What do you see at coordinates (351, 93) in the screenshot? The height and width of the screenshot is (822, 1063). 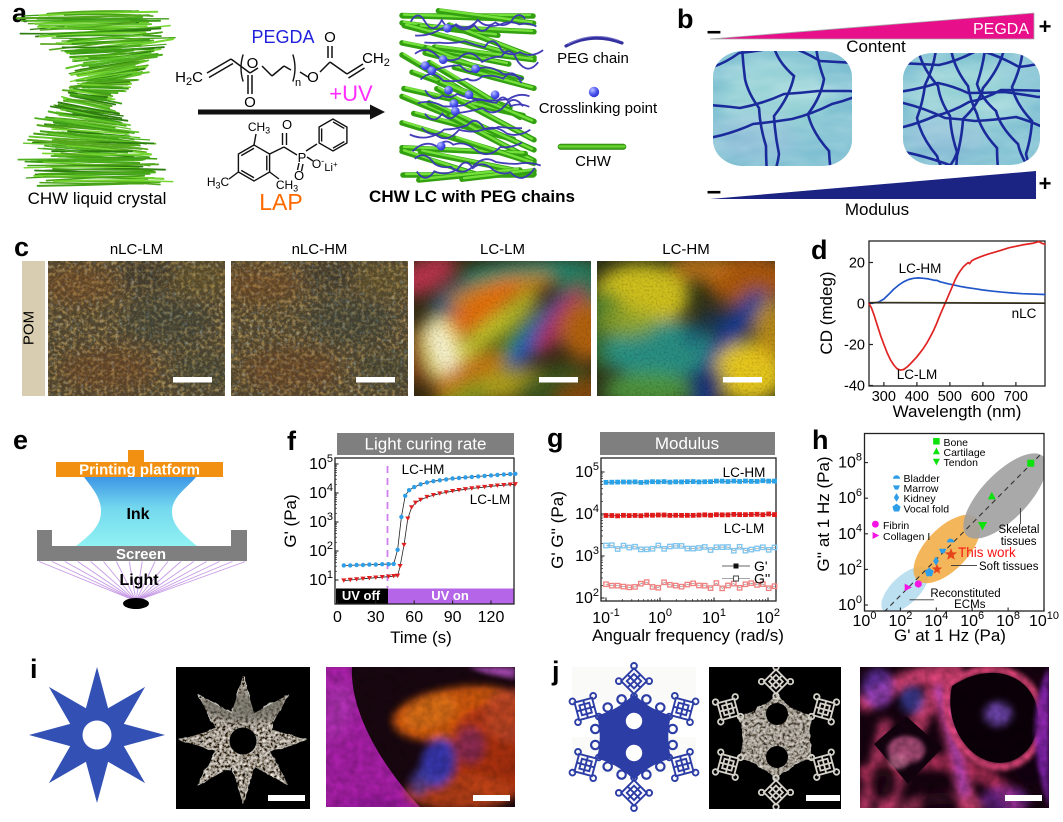 I see `svg-text: +UV` at bounding box center [351, 93].